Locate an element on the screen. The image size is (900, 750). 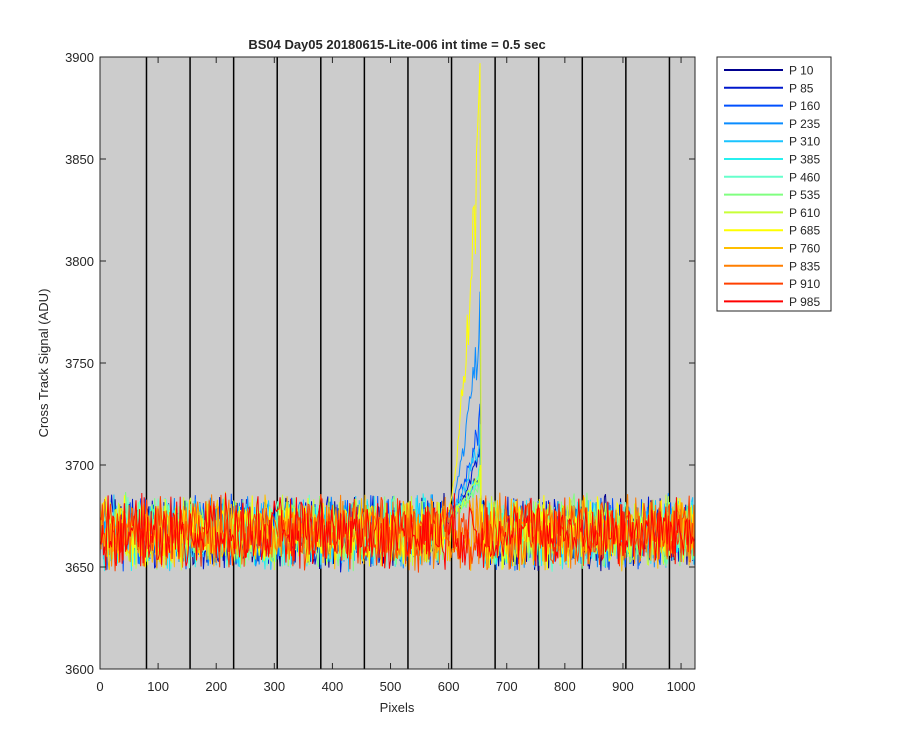
legend-entry: P 535 is located at coordinates (772, 195).